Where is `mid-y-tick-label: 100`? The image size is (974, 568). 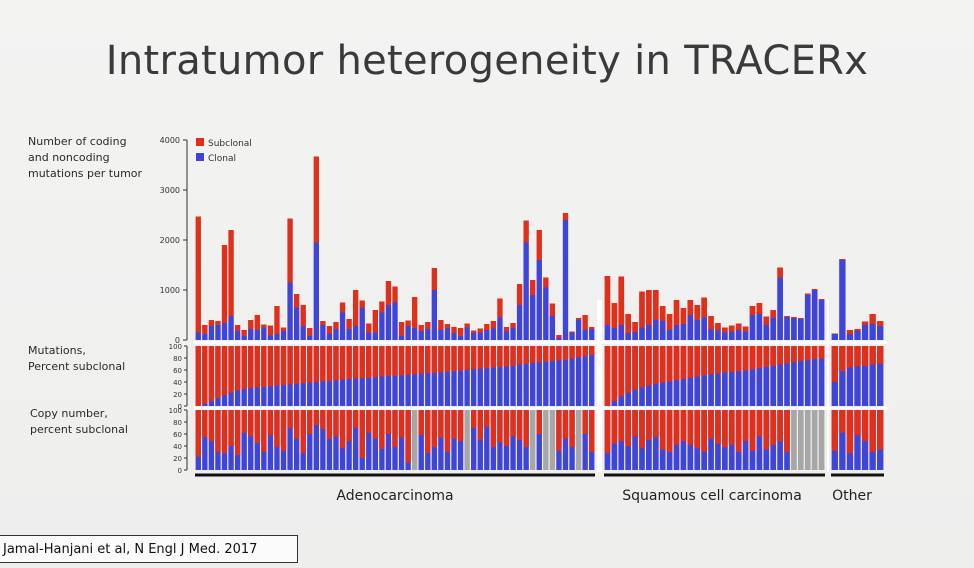
mid-y-tick-label: 100 is located at coordinates (175, 347).